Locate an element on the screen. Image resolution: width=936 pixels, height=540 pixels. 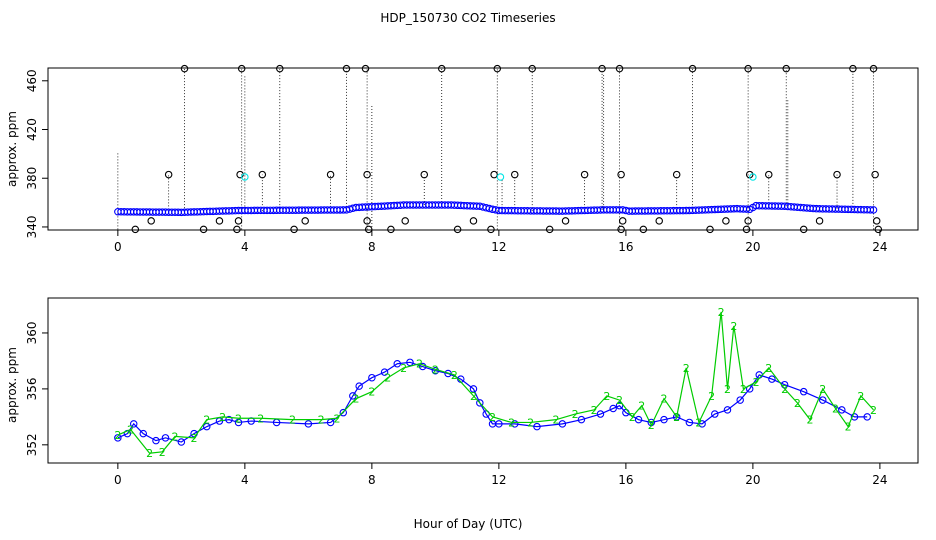
bottom-green-point-41: 2 is located at coordinates (756, 382).